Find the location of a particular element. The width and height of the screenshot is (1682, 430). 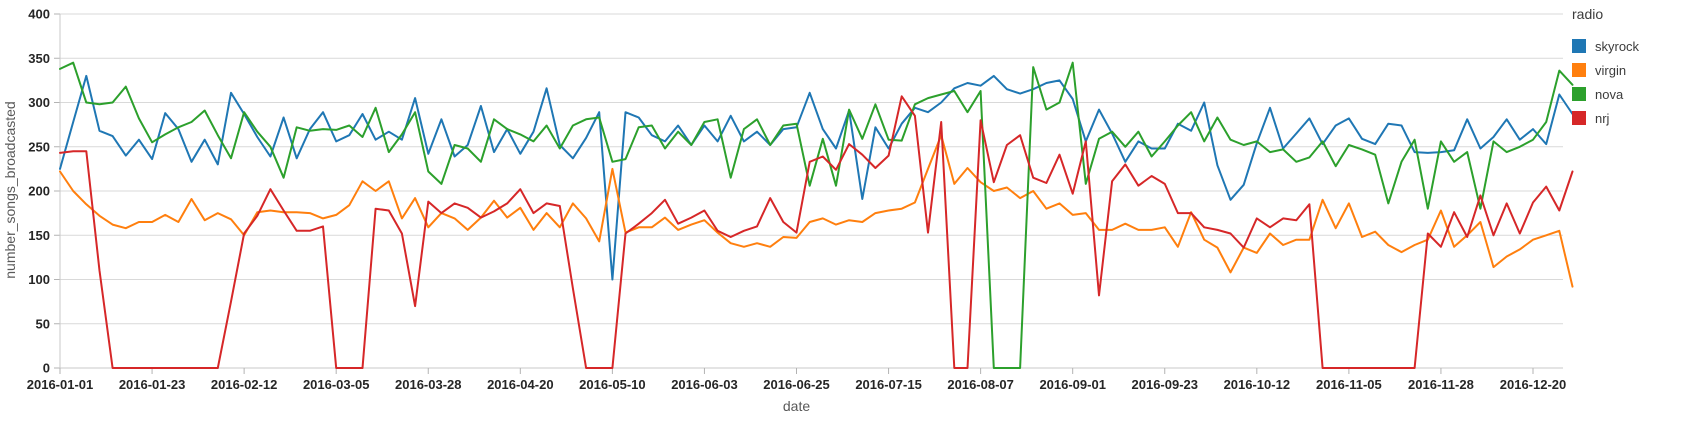

y-tick-label: 100 is located at coordinates (39, 279).